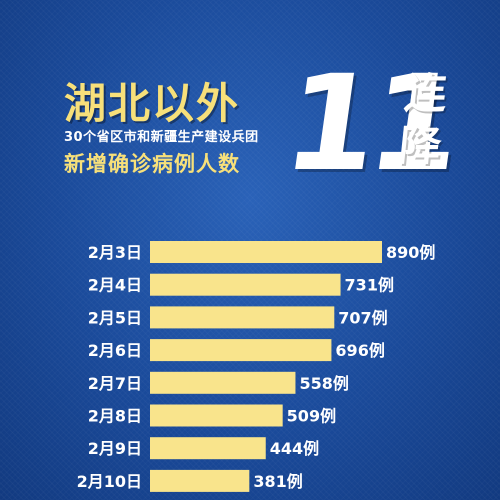 The width and height of the screenshot is (500, 500). I want to click on value-label: 509例, so click(311, 416).